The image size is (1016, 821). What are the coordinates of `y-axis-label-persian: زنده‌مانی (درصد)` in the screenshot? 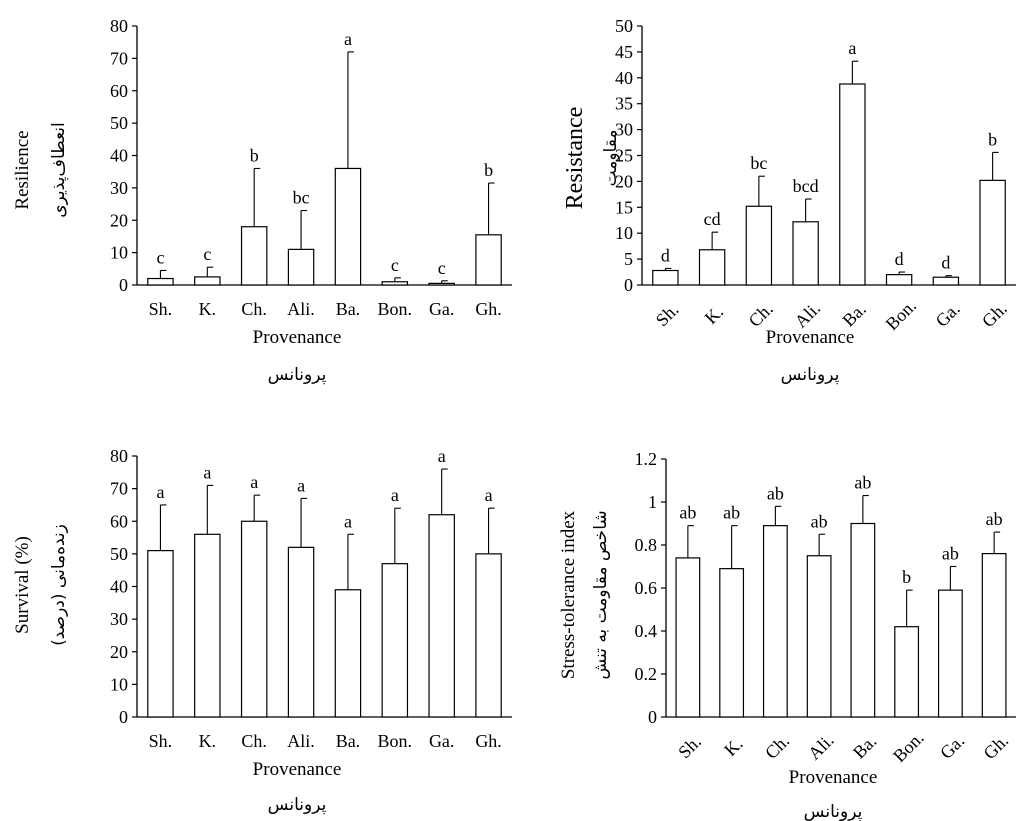 It's located at (59, 585).